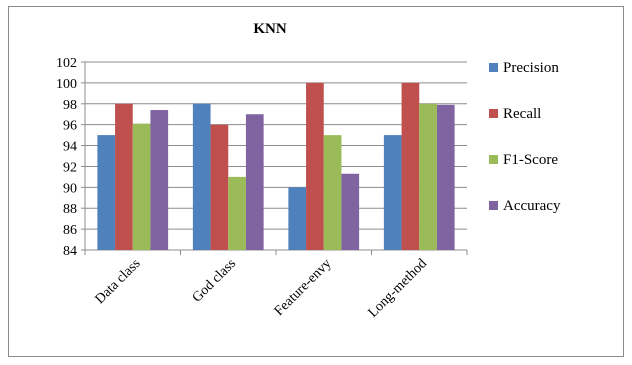 This screenshot has width=632, height=365. Describe the element at coordinates (303, 287) in the screenshot. I see `x-tick-label: Feature-envy` at that location.